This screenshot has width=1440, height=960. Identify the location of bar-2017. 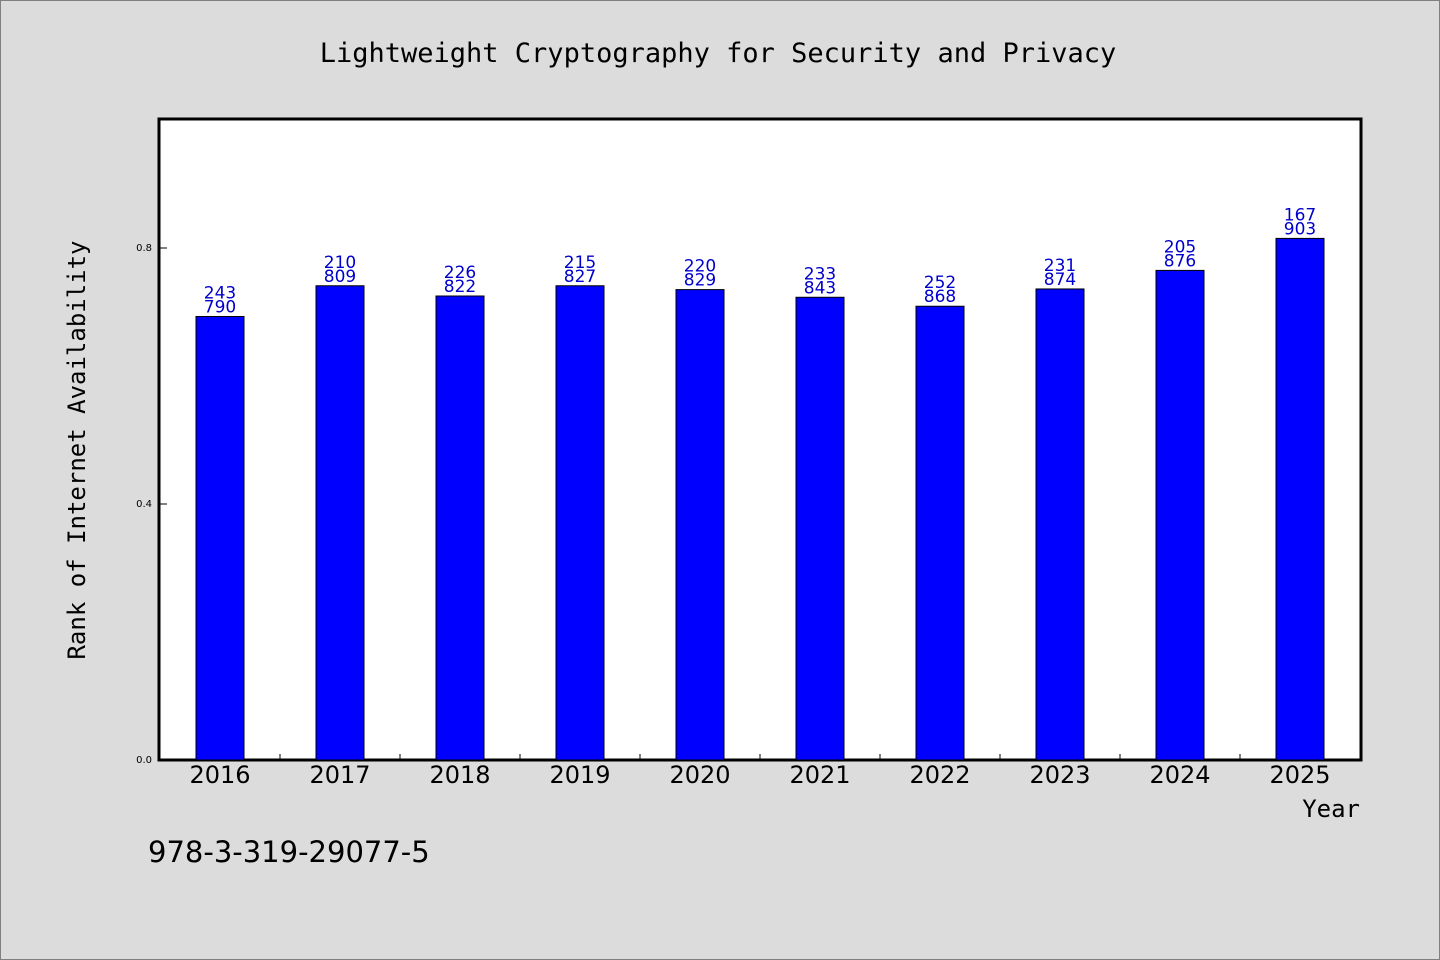
(340, 523).